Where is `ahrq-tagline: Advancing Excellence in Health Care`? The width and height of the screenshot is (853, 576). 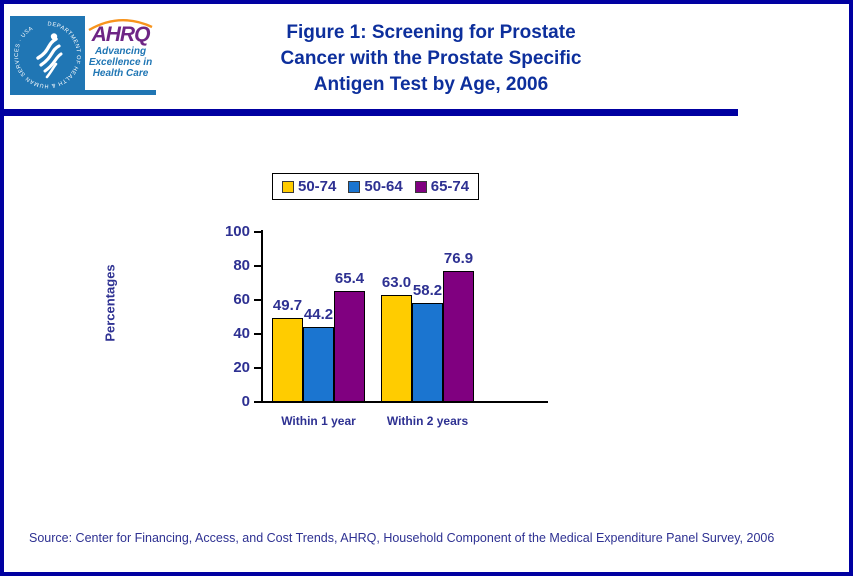
ahrq-tagline: Advancing Excellence in Health Care is located at coordinates (120, 62).